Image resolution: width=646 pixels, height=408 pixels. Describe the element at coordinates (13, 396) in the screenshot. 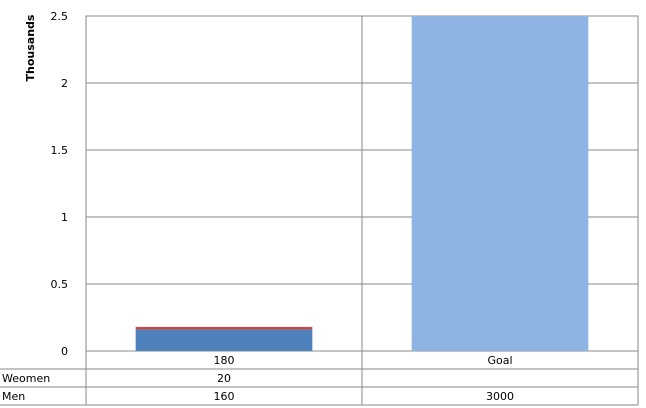

I see `table-row-label: Men` at that location.